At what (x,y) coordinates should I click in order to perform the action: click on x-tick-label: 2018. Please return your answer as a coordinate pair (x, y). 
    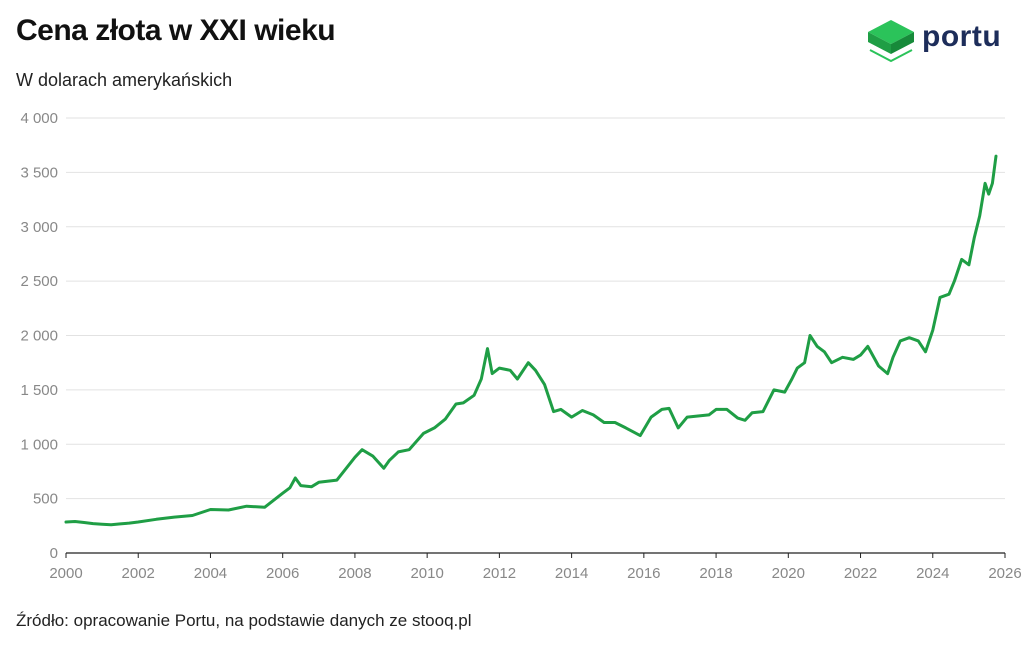
    Looking at the image, I should click on (715, 573).